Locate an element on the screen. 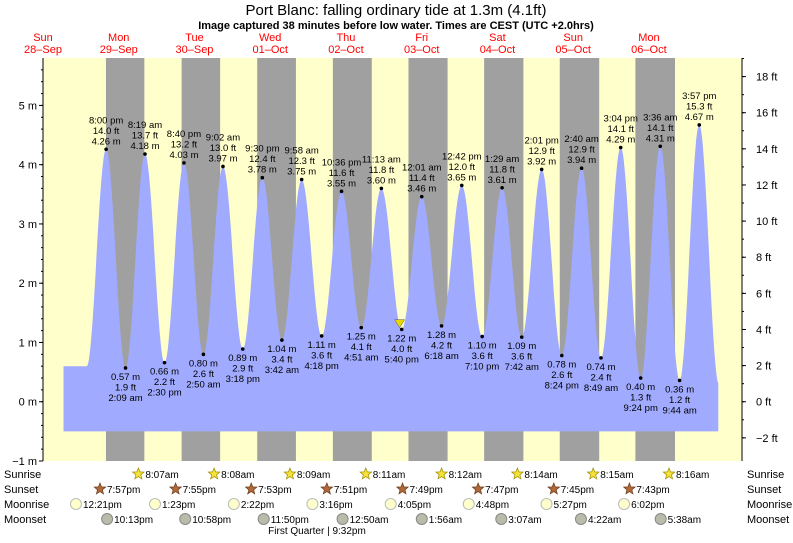 This screenshot has height=543, width=793. low-tide-label: 3.4 ft is located at coordinates (281, 360).